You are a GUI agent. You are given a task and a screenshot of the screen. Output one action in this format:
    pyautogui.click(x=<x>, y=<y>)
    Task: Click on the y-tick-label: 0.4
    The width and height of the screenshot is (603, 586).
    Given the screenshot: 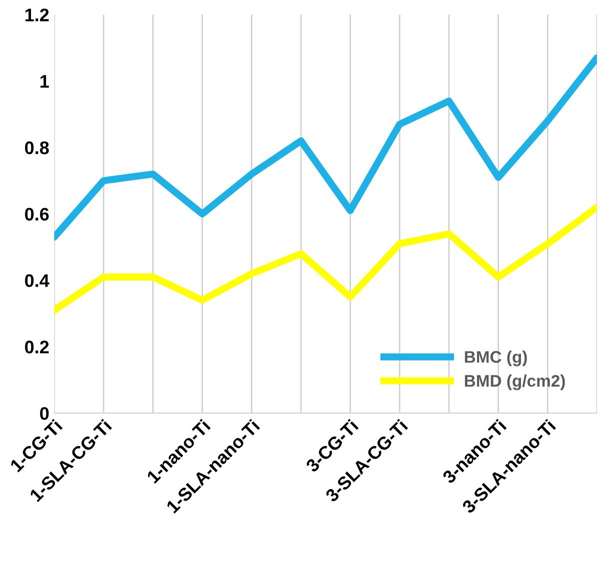 What is the action you would take?
    pyautogui.click(x=37, y=281)
    